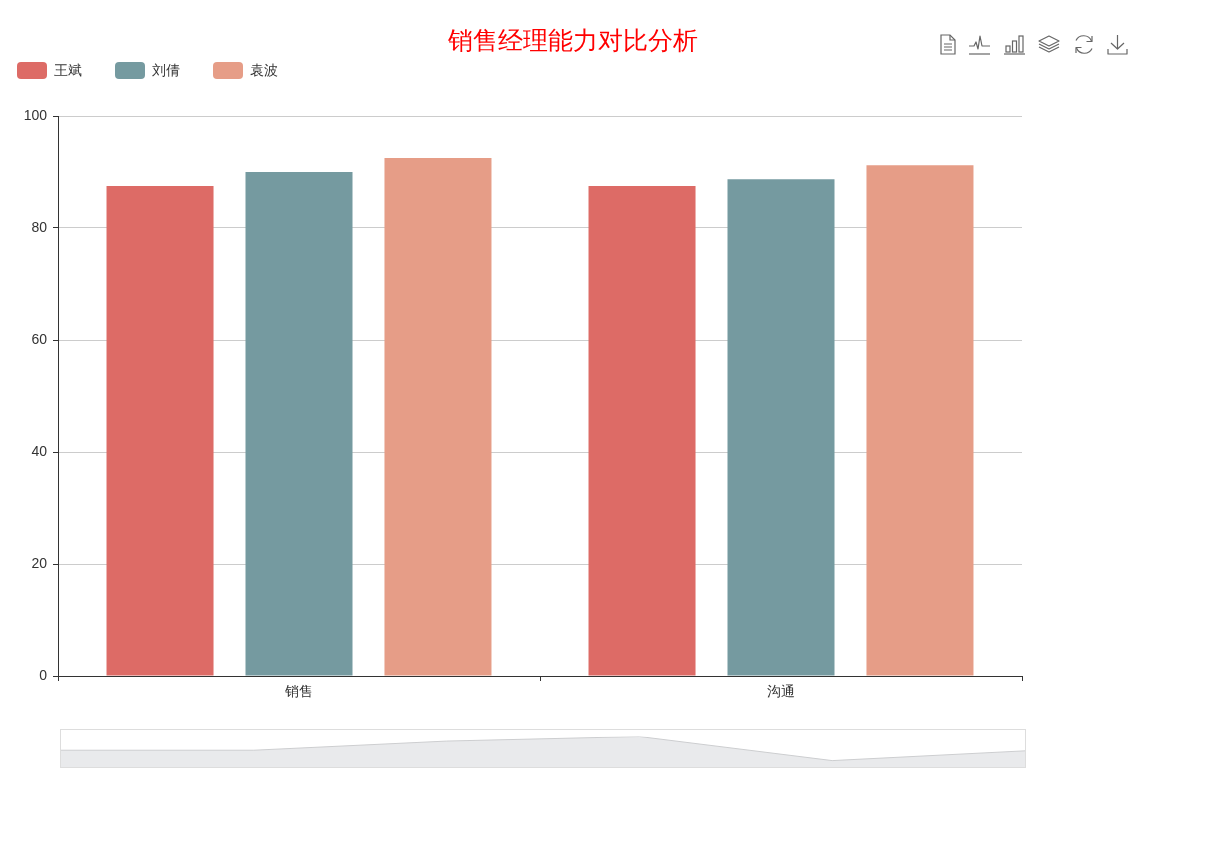 Image resolution: width=1214 pixels, height=851 pixels. I want to click on legend-label: 王斌, so click(68, 70).